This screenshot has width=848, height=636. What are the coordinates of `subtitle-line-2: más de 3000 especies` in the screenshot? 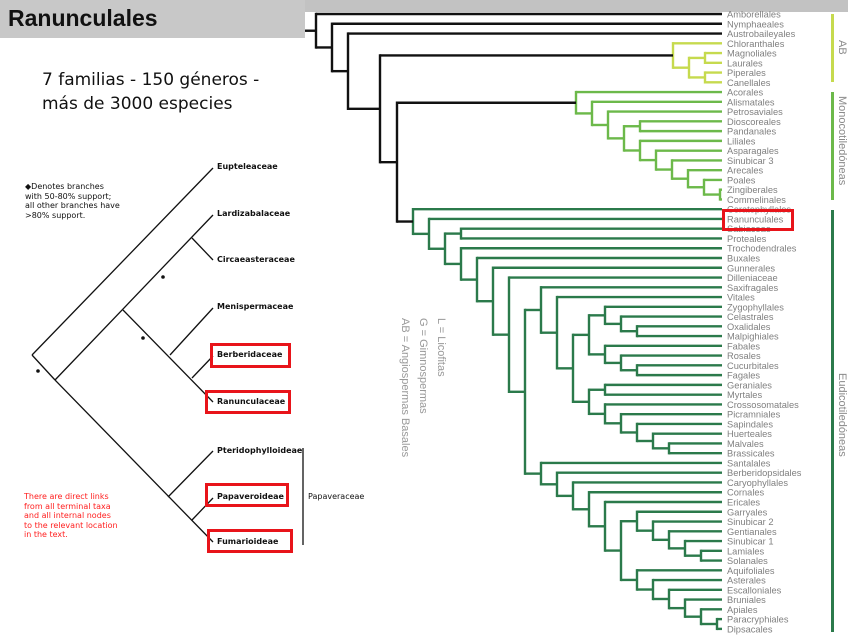 It's located at (137, 104).